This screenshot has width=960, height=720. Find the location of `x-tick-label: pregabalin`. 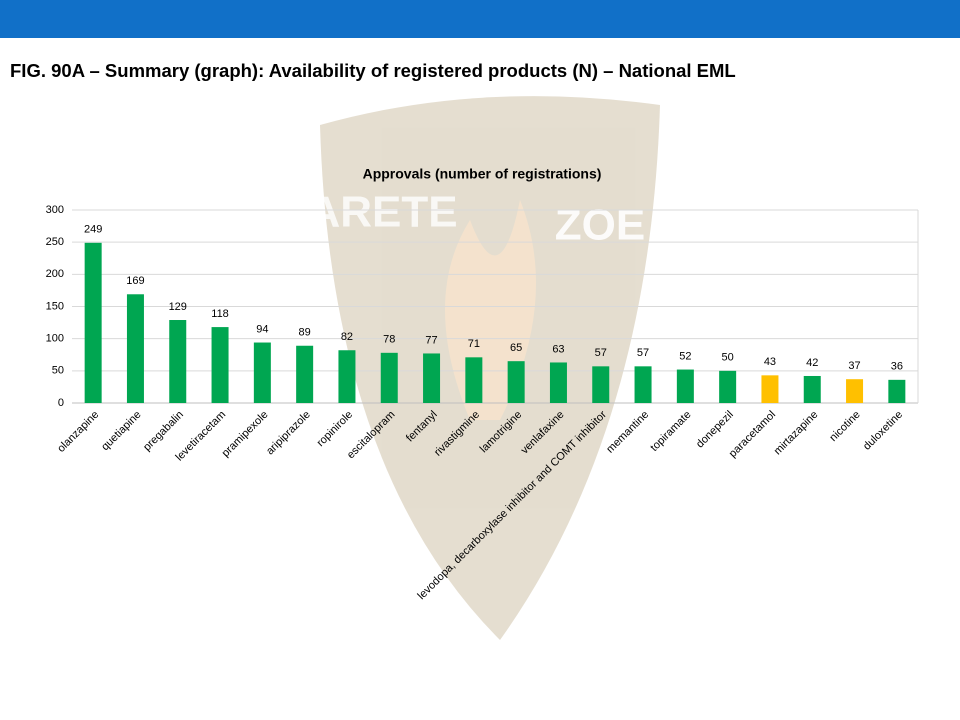

x-tick-label: pregabalin is located at coordinates (163, 431).